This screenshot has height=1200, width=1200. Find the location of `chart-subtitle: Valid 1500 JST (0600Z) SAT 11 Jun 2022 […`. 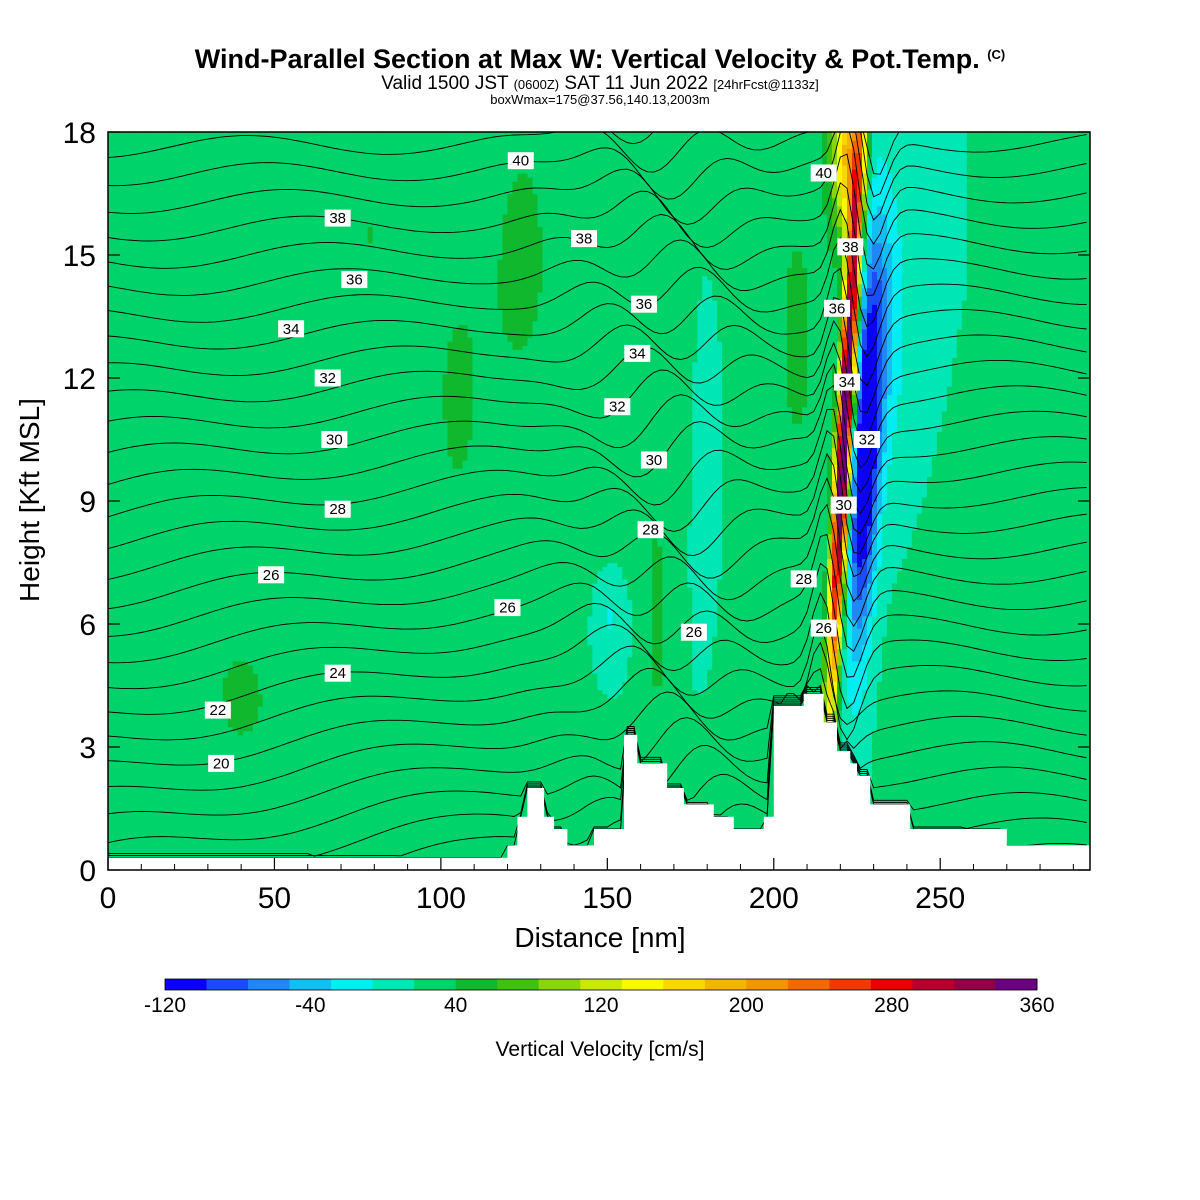

chart-subtitle: Valid 1500 JST (0600Z) SAT 11 Jun 2022 [… is located at coordinates (600, 84).